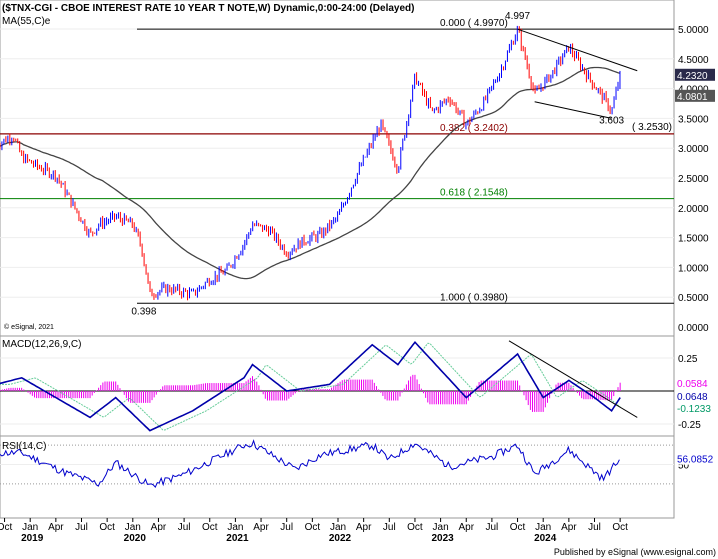 The height and width of the screenshot is (559, 718). I want to click on ma-value-badge-bg, so click(695, 95).